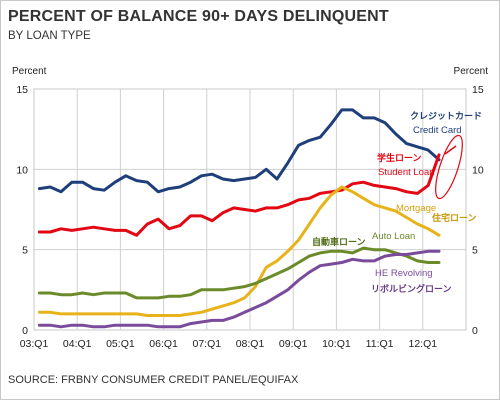  What do you see at coordinates (393, 236) in the screenshot?
I see `label-auto-loan: Auto Loan` at bounding box center [393, 236].